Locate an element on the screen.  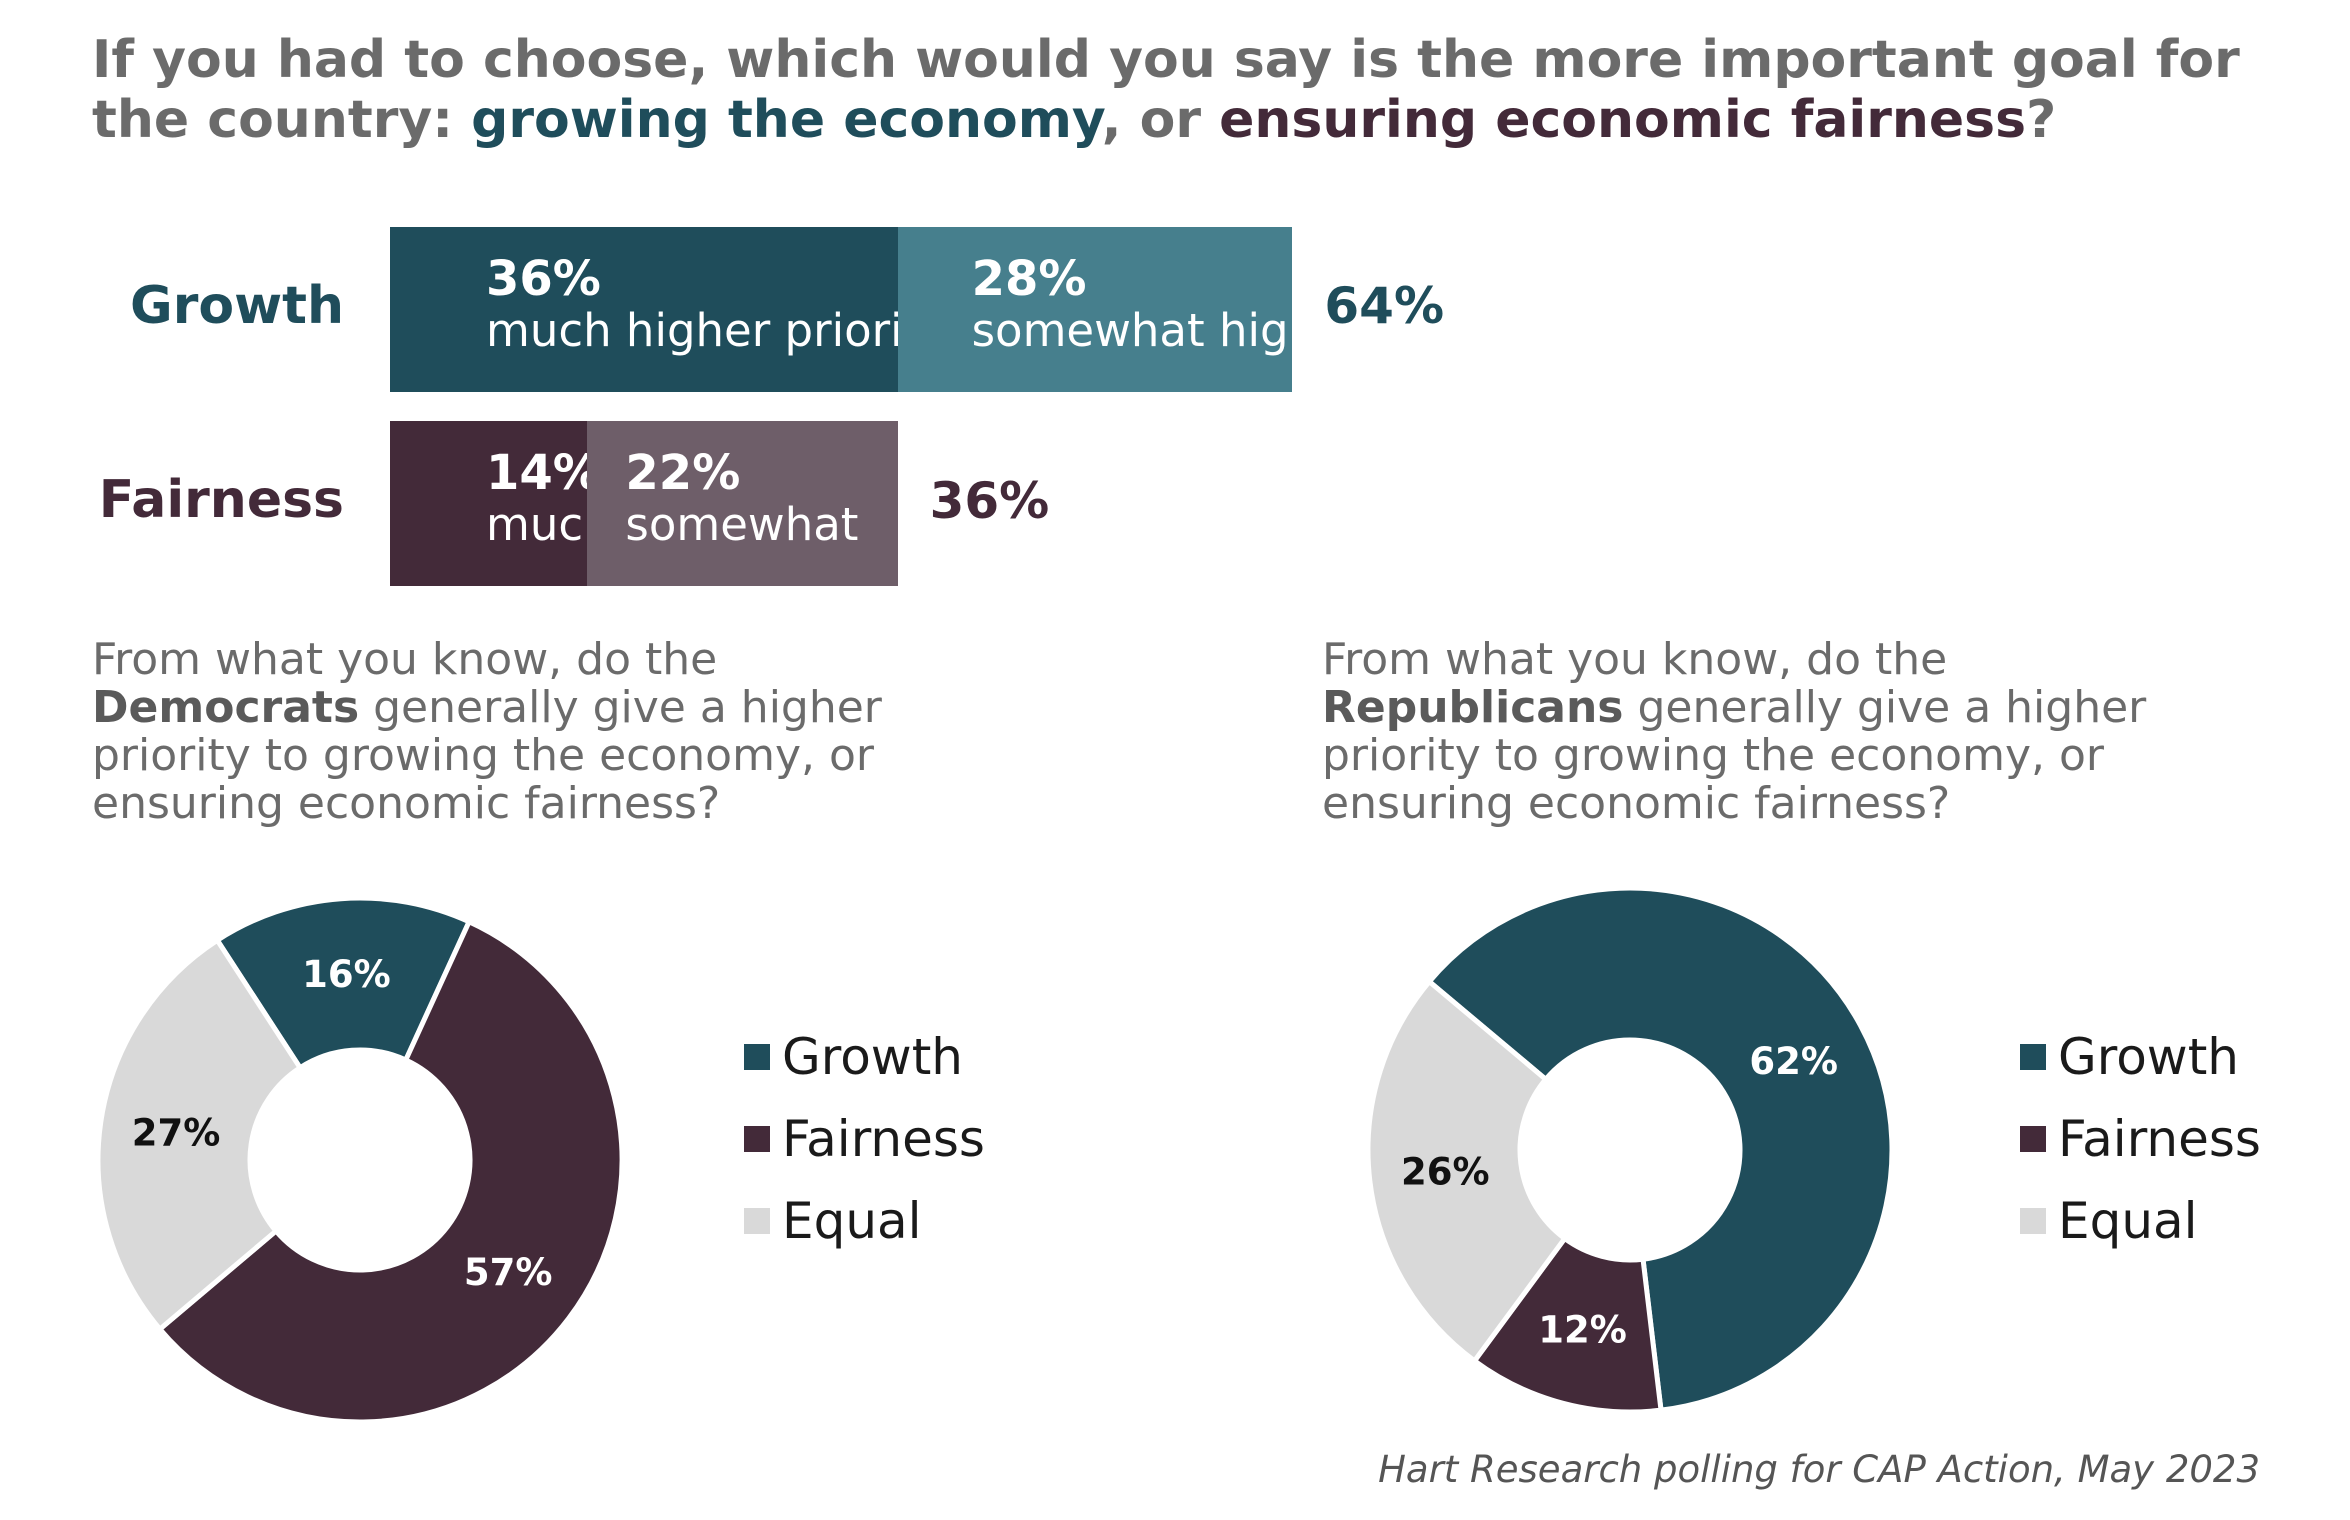
donut-slice-label-equal: 26% is located at coordinates (1445, 1172).